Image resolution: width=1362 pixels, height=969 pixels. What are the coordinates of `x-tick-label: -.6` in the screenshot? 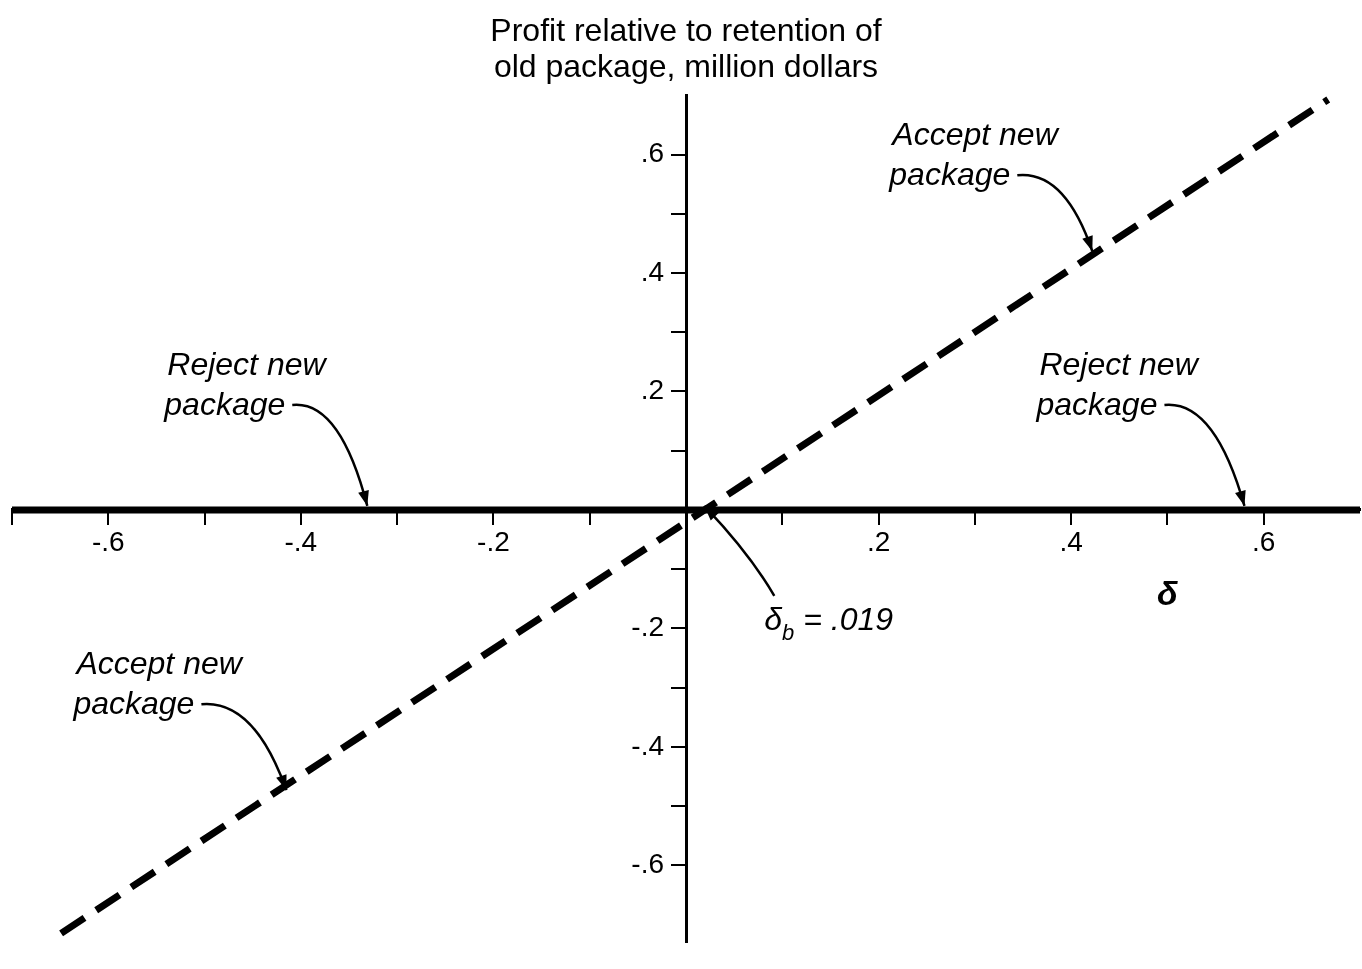 It's located at (108, 542).